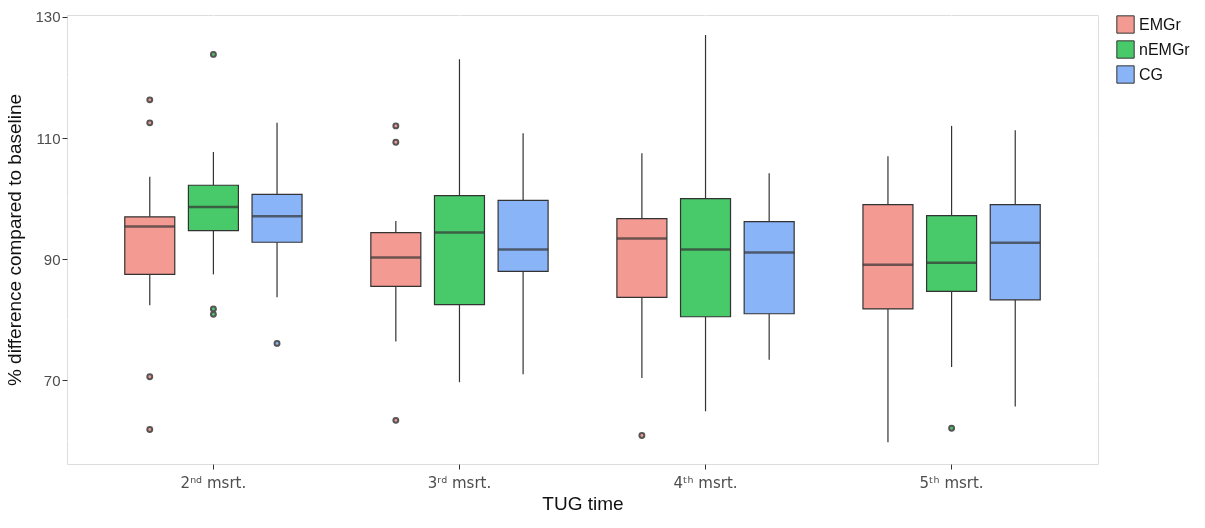 The width and height of the screenshot is (1205, 528). Describe the element at coordinates (15, 240) in the screenshot. I see `y-axis-title: % difference compared to baseline` at that location.